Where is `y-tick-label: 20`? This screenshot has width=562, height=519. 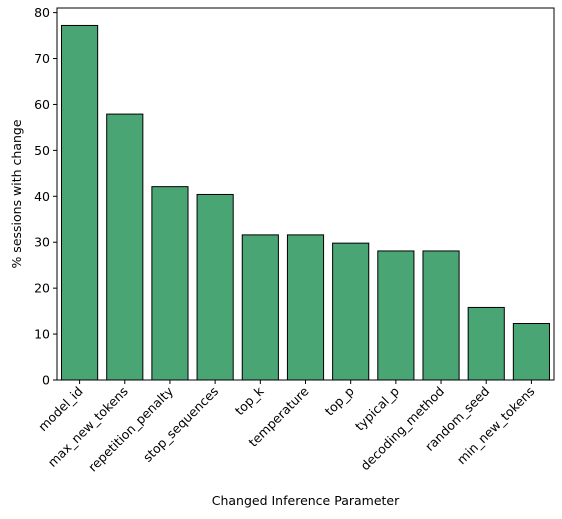 y-tick-label: 20 is located at coordinates (42, 288).